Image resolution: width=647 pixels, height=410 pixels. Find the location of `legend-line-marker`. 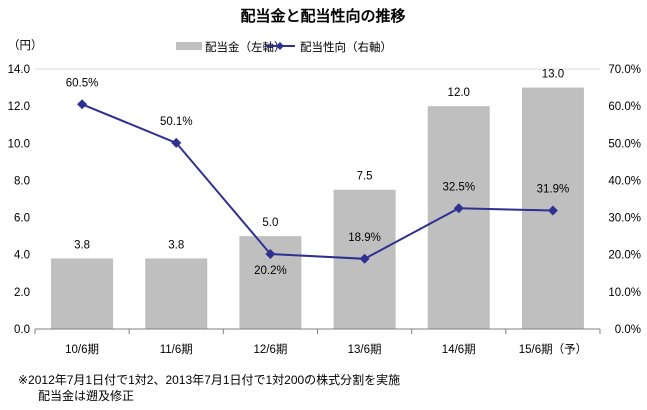

legend-line-marker is located at coordinates (280, 46).